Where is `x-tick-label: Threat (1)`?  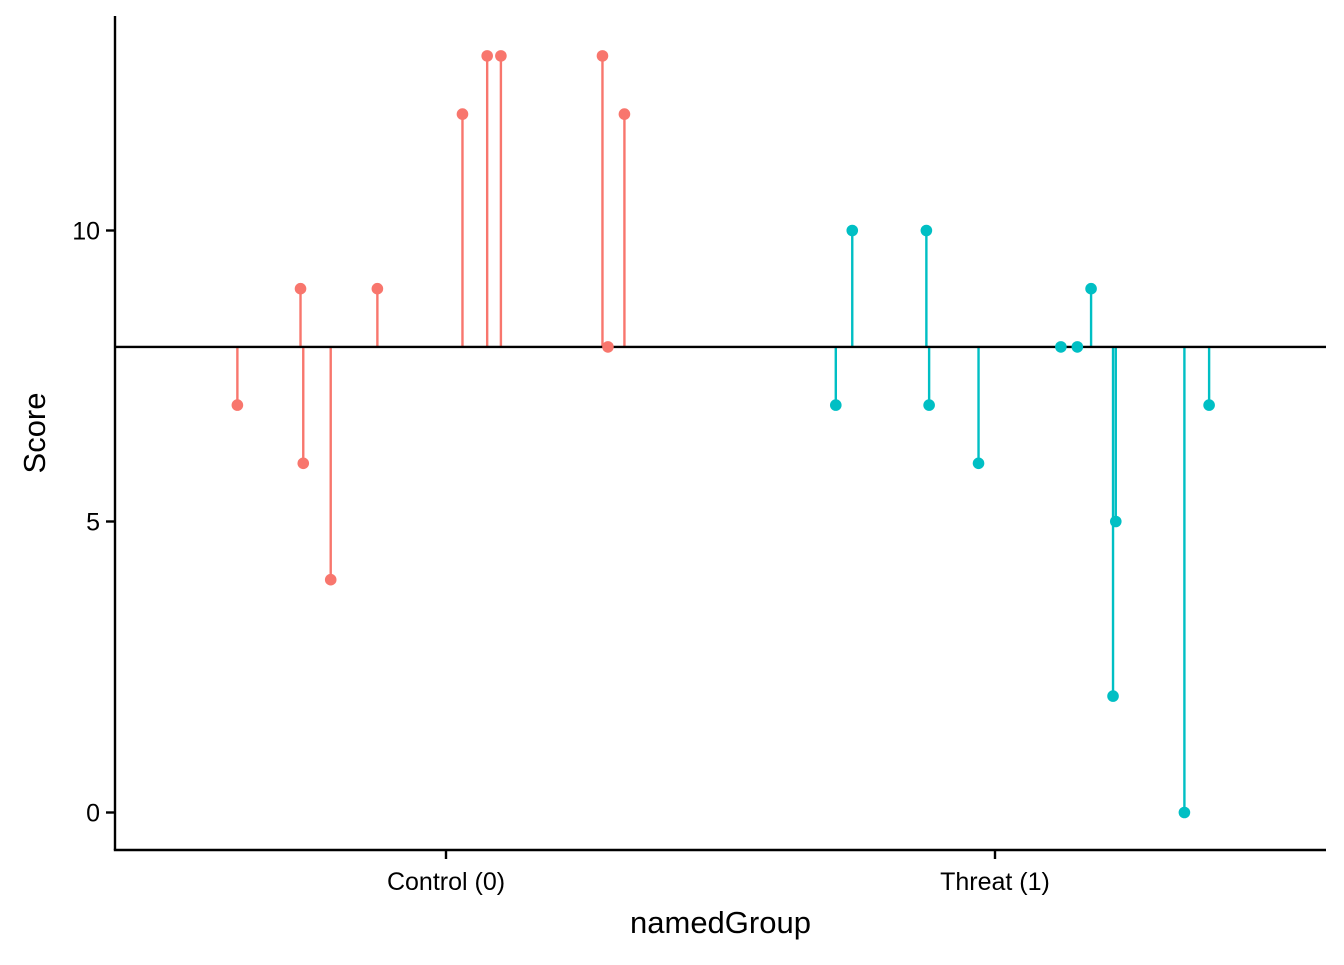 x-tick-label: Threat (1) is located at coordinates (995, 882).